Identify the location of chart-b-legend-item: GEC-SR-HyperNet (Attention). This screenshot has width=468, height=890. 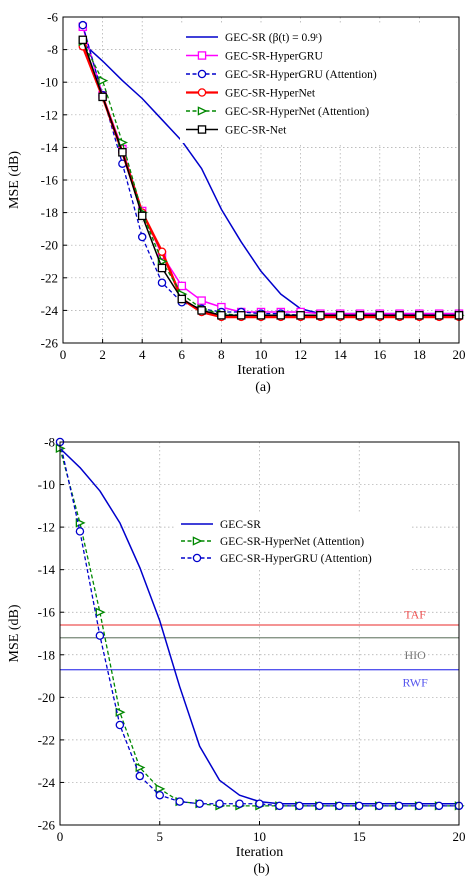
(272, 542).